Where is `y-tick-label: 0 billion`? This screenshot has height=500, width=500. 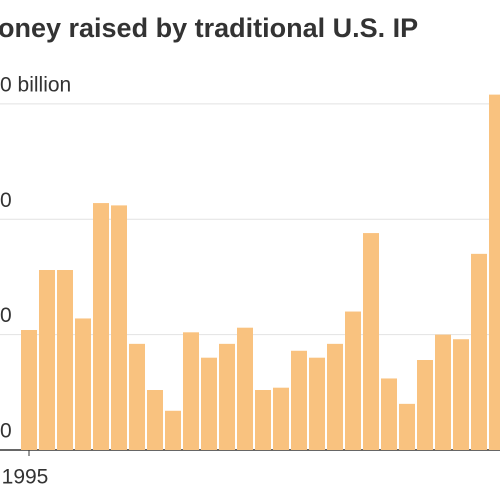
y-tick-label: 0 billion is located at coordinates (35, 84).